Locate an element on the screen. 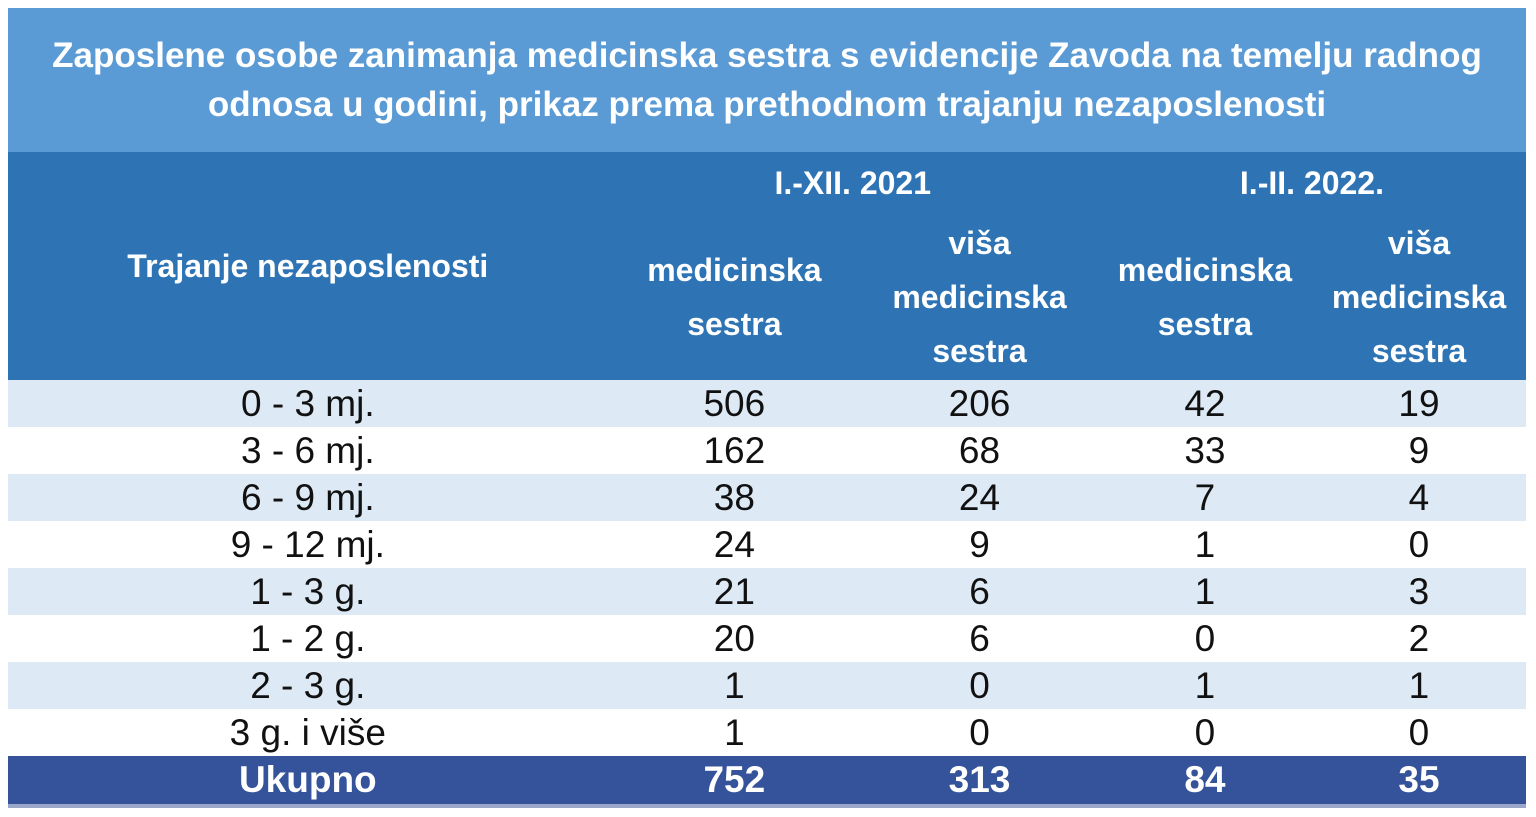  table-row: 3 - 6 mj. 162 68 33 9 is located at coordinates (767, 450).